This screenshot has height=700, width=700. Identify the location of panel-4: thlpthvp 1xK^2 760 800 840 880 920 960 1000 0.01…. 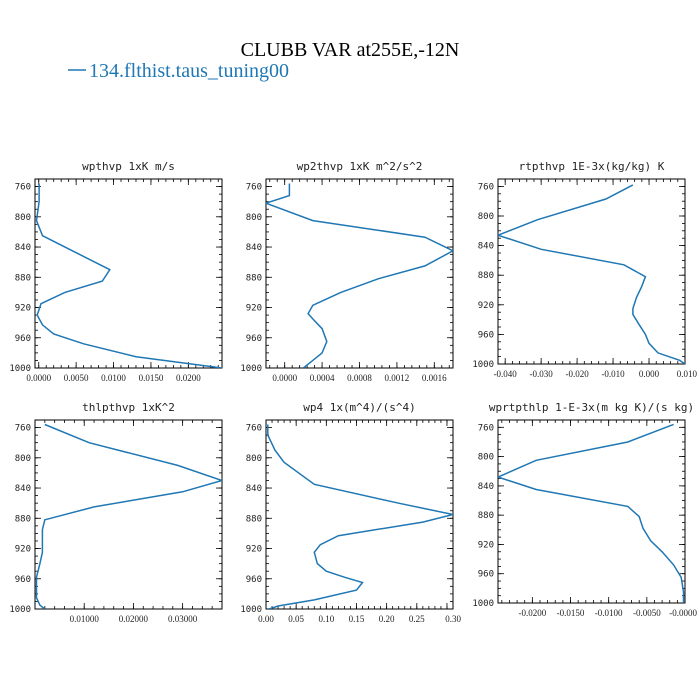
(116, 512).